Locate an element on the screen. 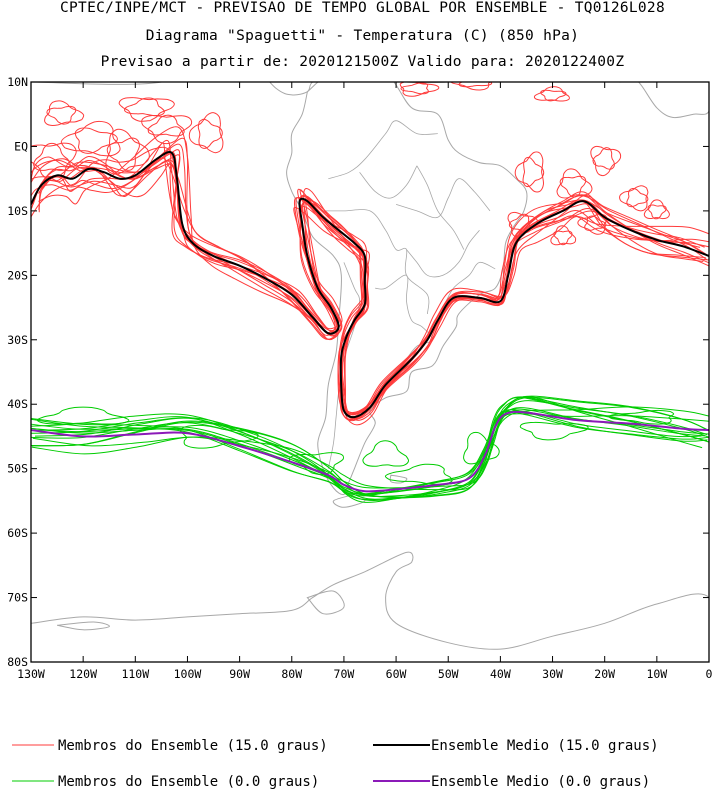 The width and height of the screenshot is (725, 792). x-tick-label: 0 is located at coordinates (709, 674).